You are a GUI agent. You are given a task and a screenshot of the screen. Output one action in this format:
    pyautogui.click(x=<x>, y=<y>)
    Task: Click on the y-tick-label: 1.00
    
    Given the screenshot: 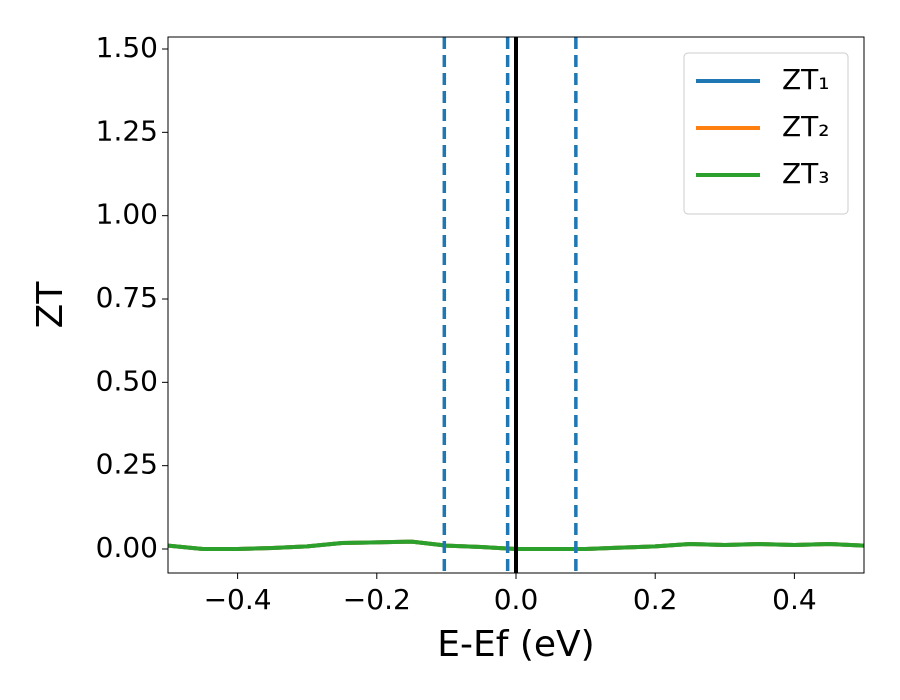 What is the action you would take?
    pyautogui.click(x=127, y=214)
    